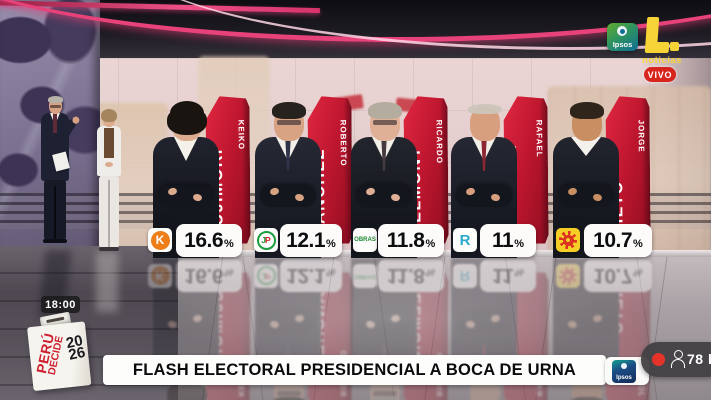  What do you see at coordinates (699, 359) in the screenshot?
I see `viewer-count: 78 k` at bounding box center [699, 359].